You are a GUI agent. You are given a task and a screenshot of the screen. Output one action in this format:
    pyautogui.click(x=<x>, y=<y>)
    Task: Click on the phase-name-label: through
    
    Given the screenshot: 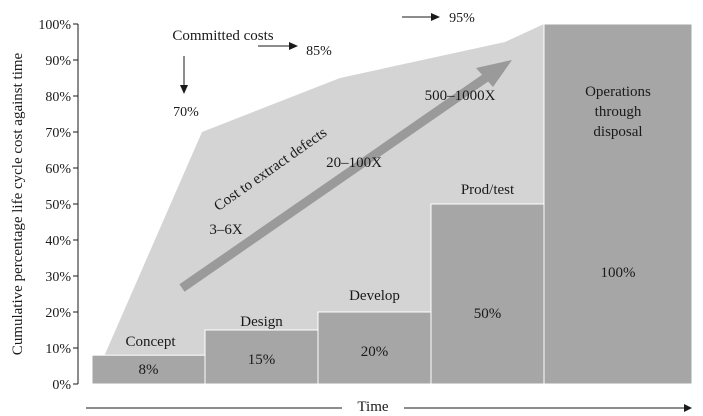 What is the action you would take?
    pyautogui.click(x=618, y=112)
    